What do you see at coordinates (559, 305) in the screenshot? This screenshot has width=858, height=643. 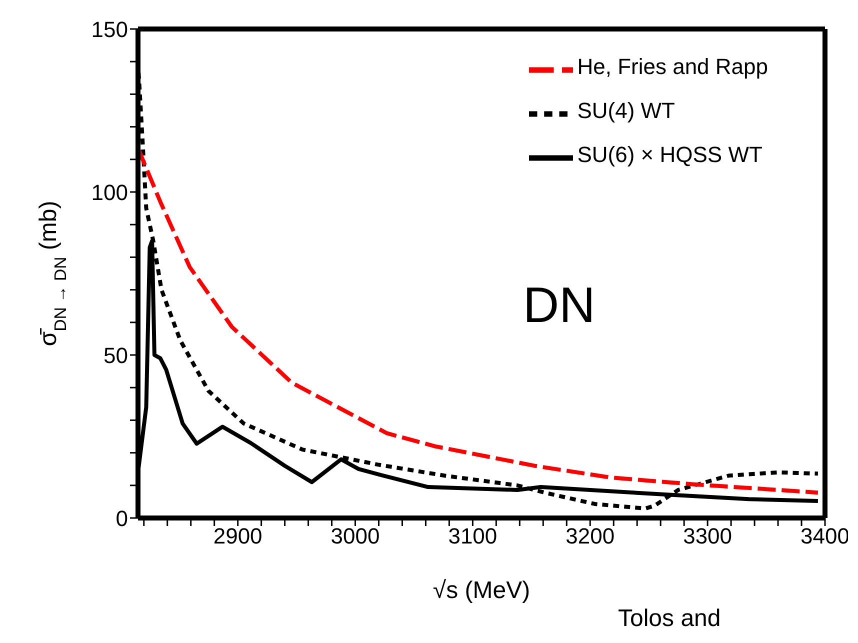 I see `annotation: DN` at bounding box center [559, 305].